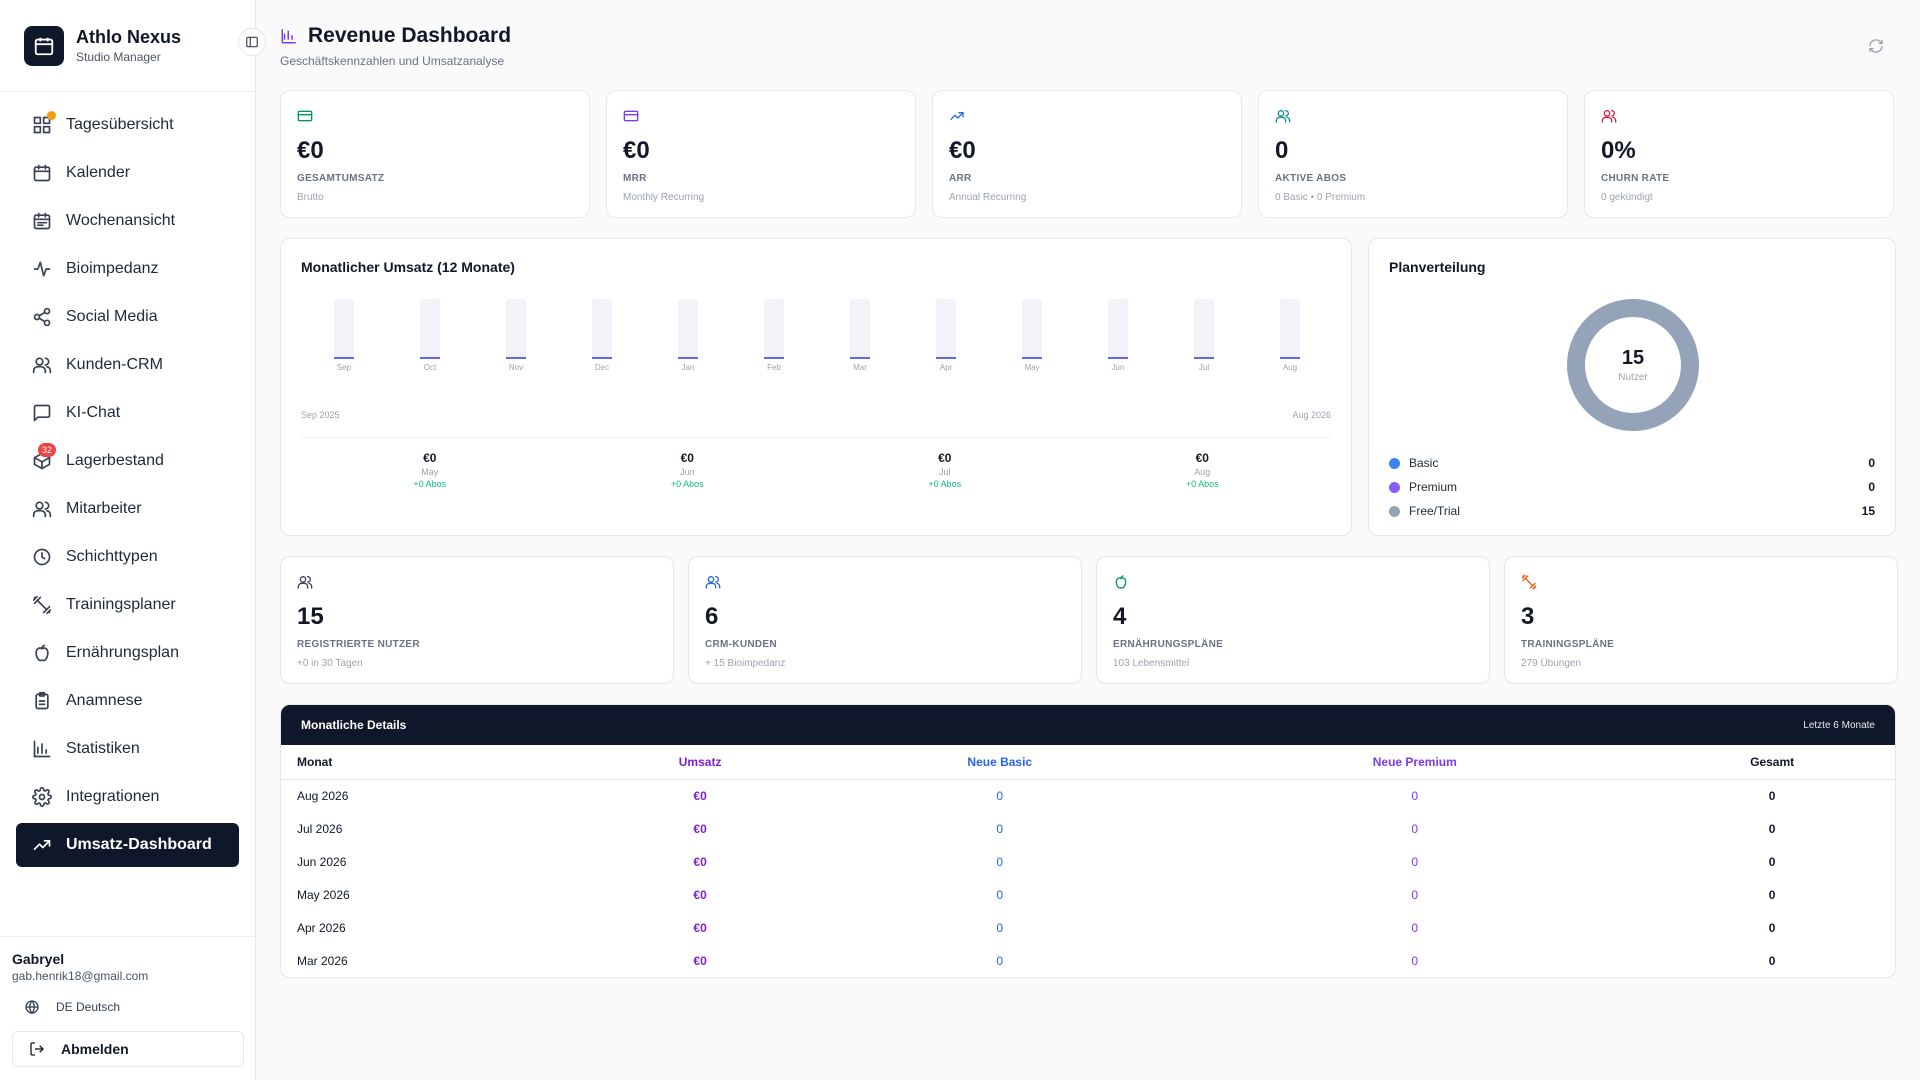 The height and width of the screenshot is (1080, 1920). What do you see at coordinates (860, 367) in the screenshot?
I see `x-tick-label: Mar` at bounding box center [860, 367].